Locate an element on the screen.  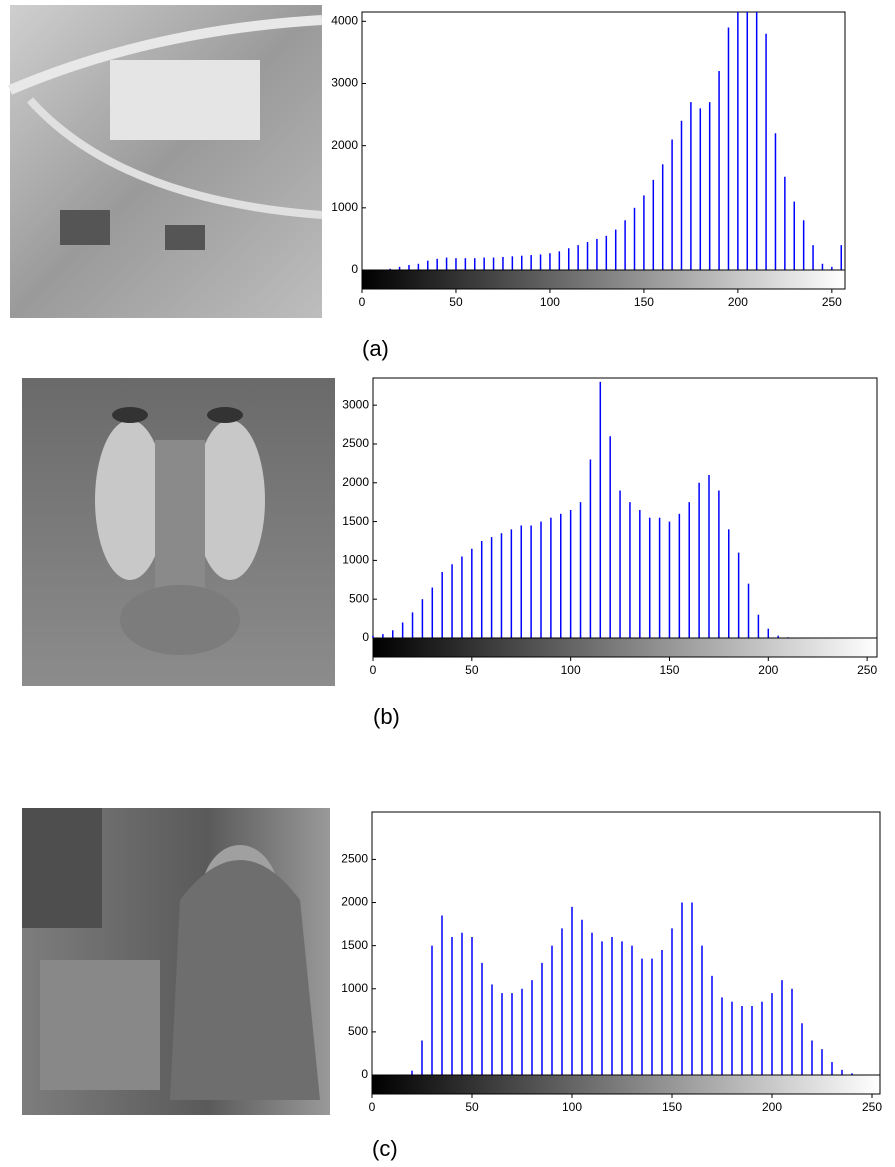
caption: (a) is located at coordinates (375, 348).